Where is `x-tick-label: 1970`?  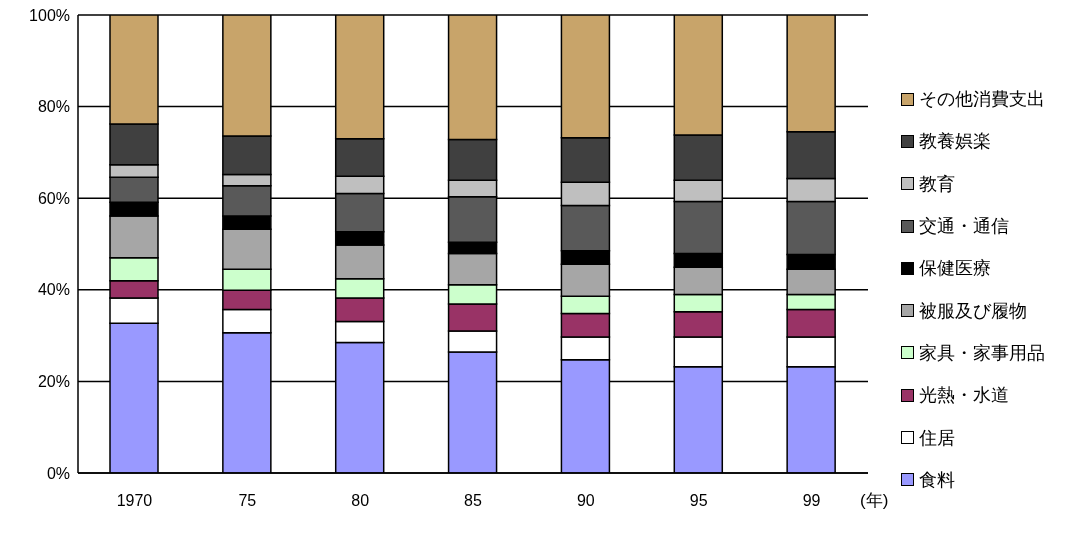 x-tick-label: 1970 is located at coordinates (134, 501).